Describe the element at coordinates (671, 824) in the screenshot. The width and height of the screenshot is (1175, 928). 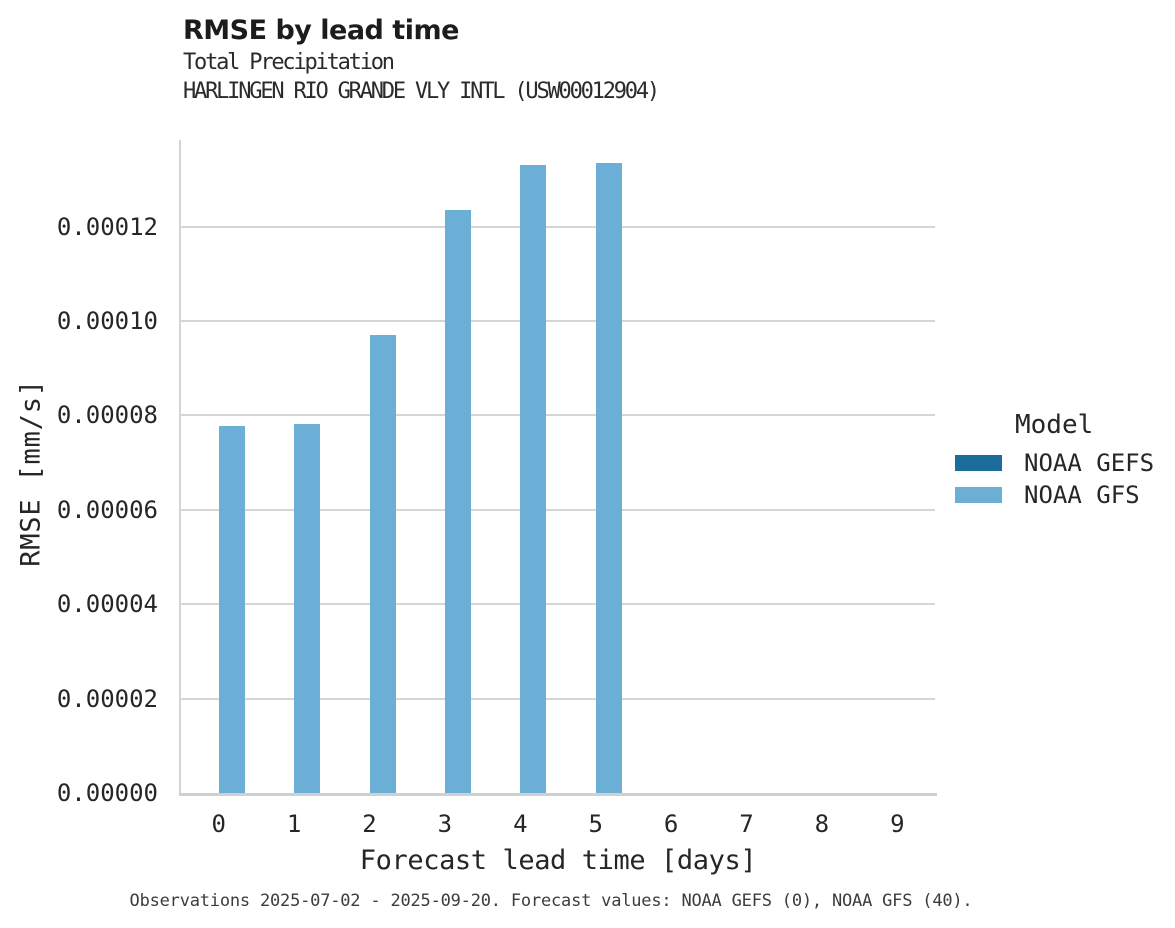
I see `x-tick-label: 6` at that location.